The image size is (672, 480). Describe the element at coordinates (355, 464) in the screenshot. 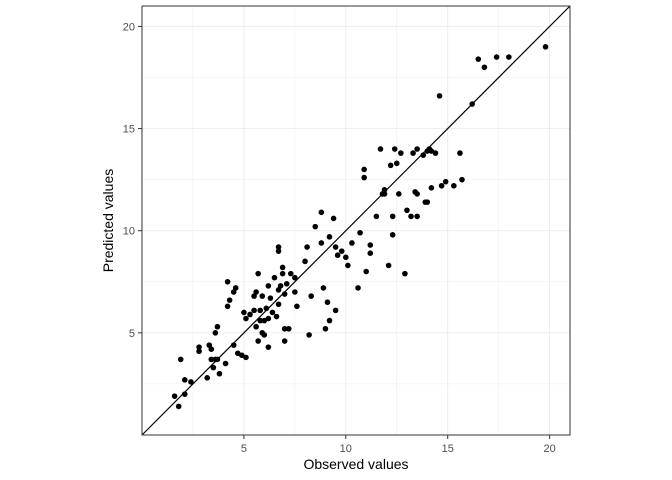

I see `x-axis-title: Observed values` at that location.